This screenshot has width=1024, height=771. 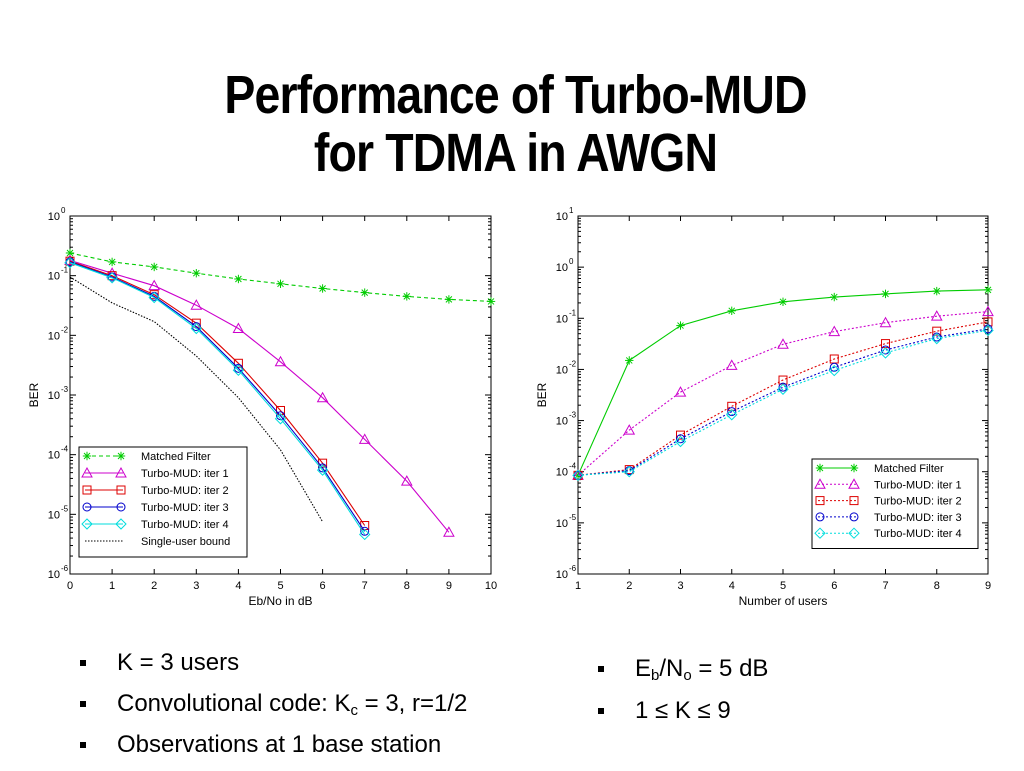 I want to click on right-y-tick-exponent: -5, so click(x=573, y=517).